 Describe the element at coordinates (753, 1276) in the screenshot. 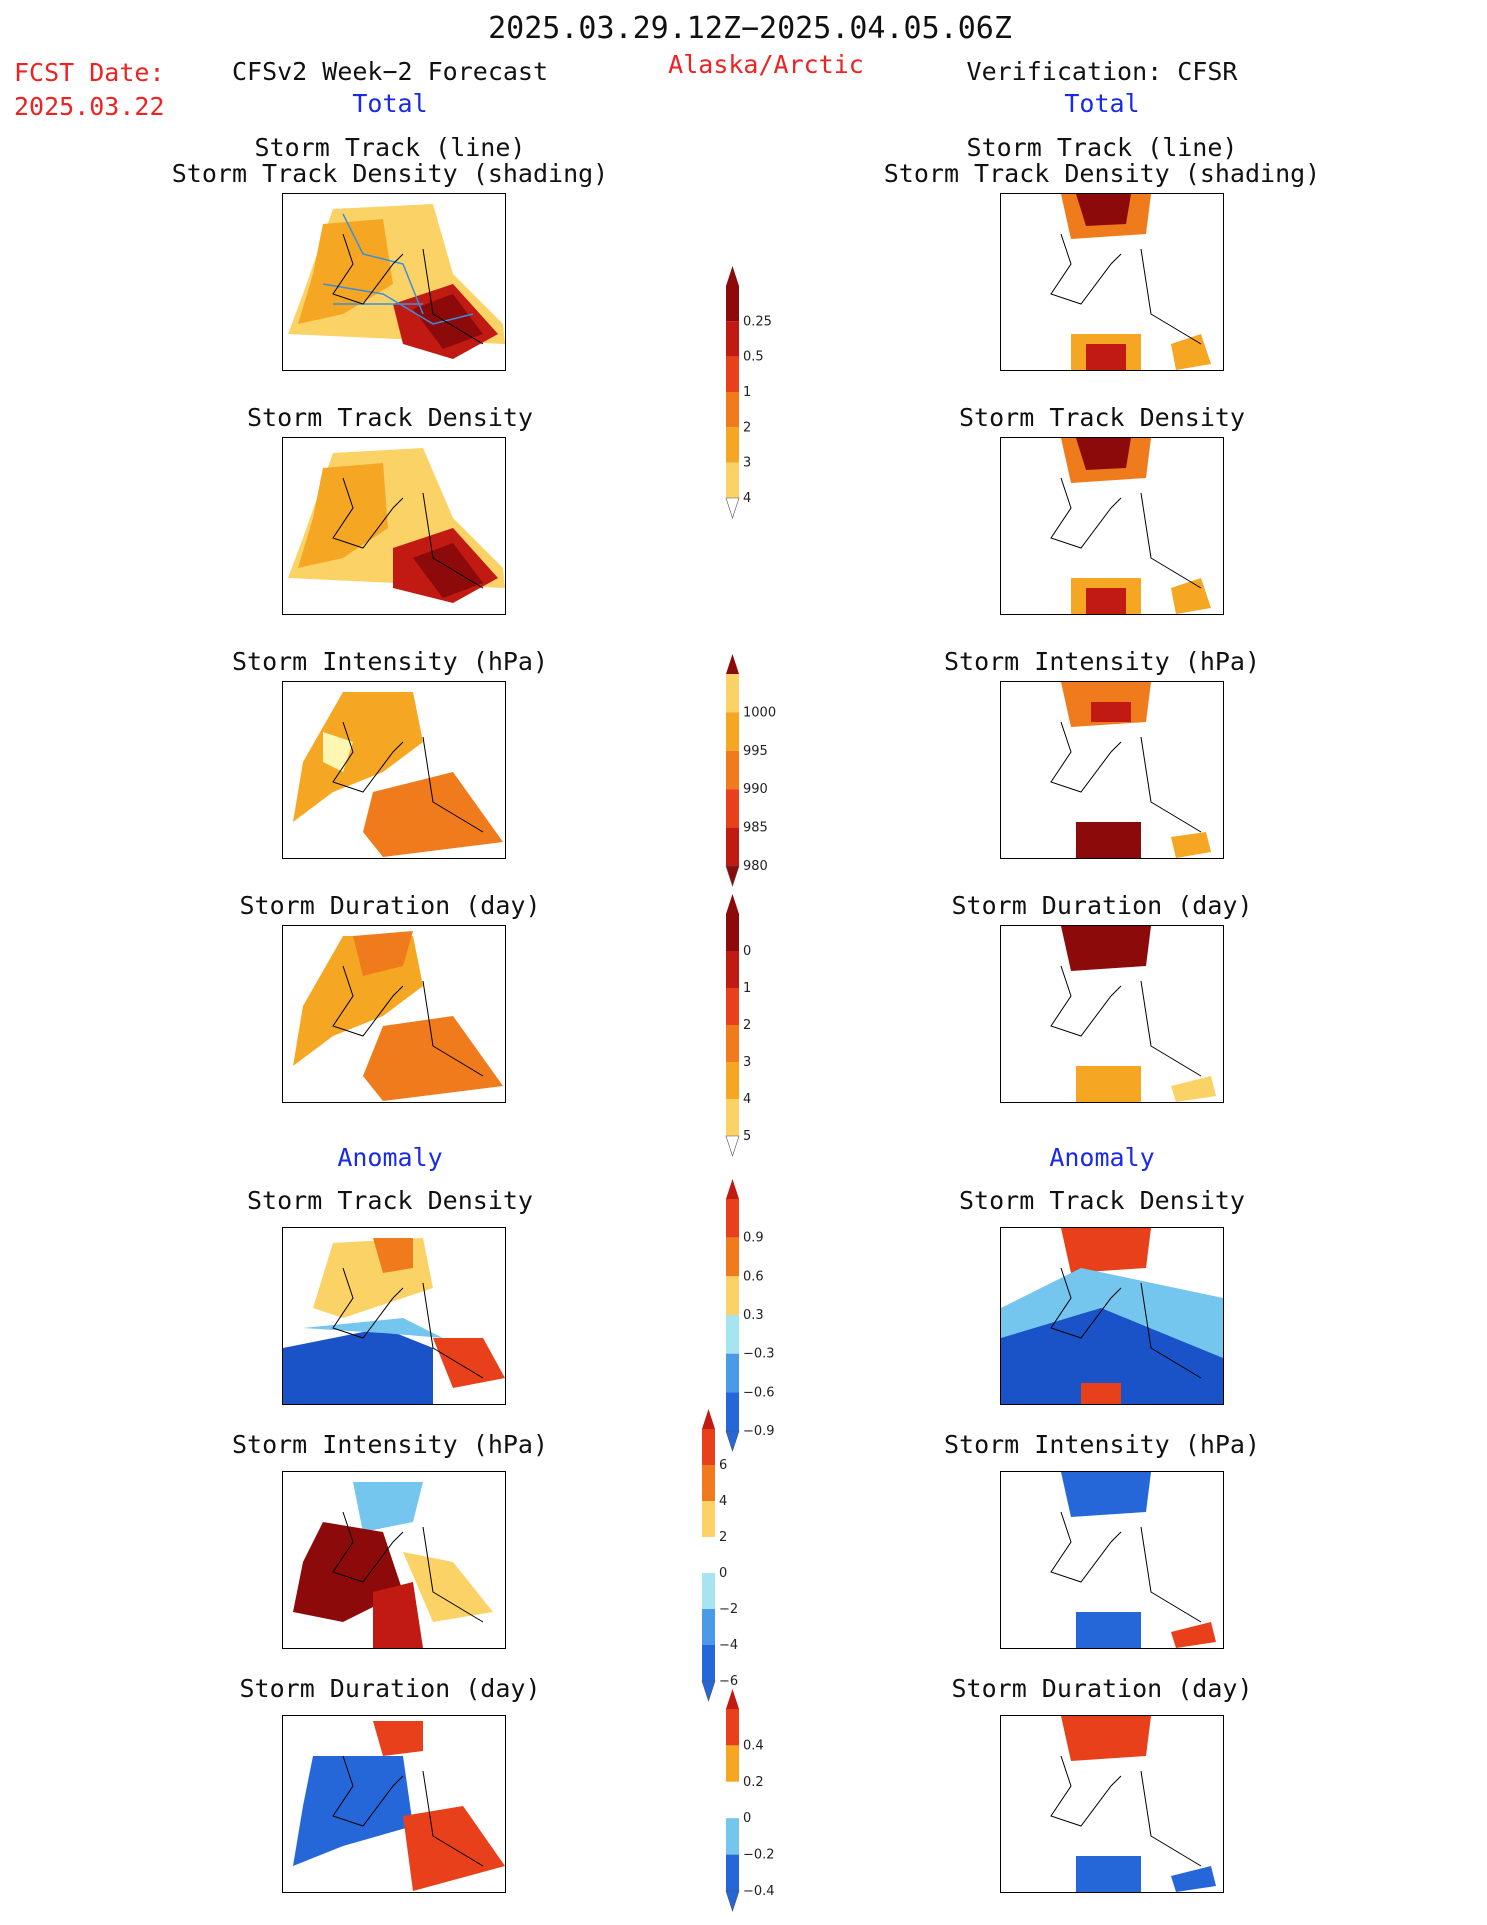

I see `colorbar-tick-label: 0.6` at that location.